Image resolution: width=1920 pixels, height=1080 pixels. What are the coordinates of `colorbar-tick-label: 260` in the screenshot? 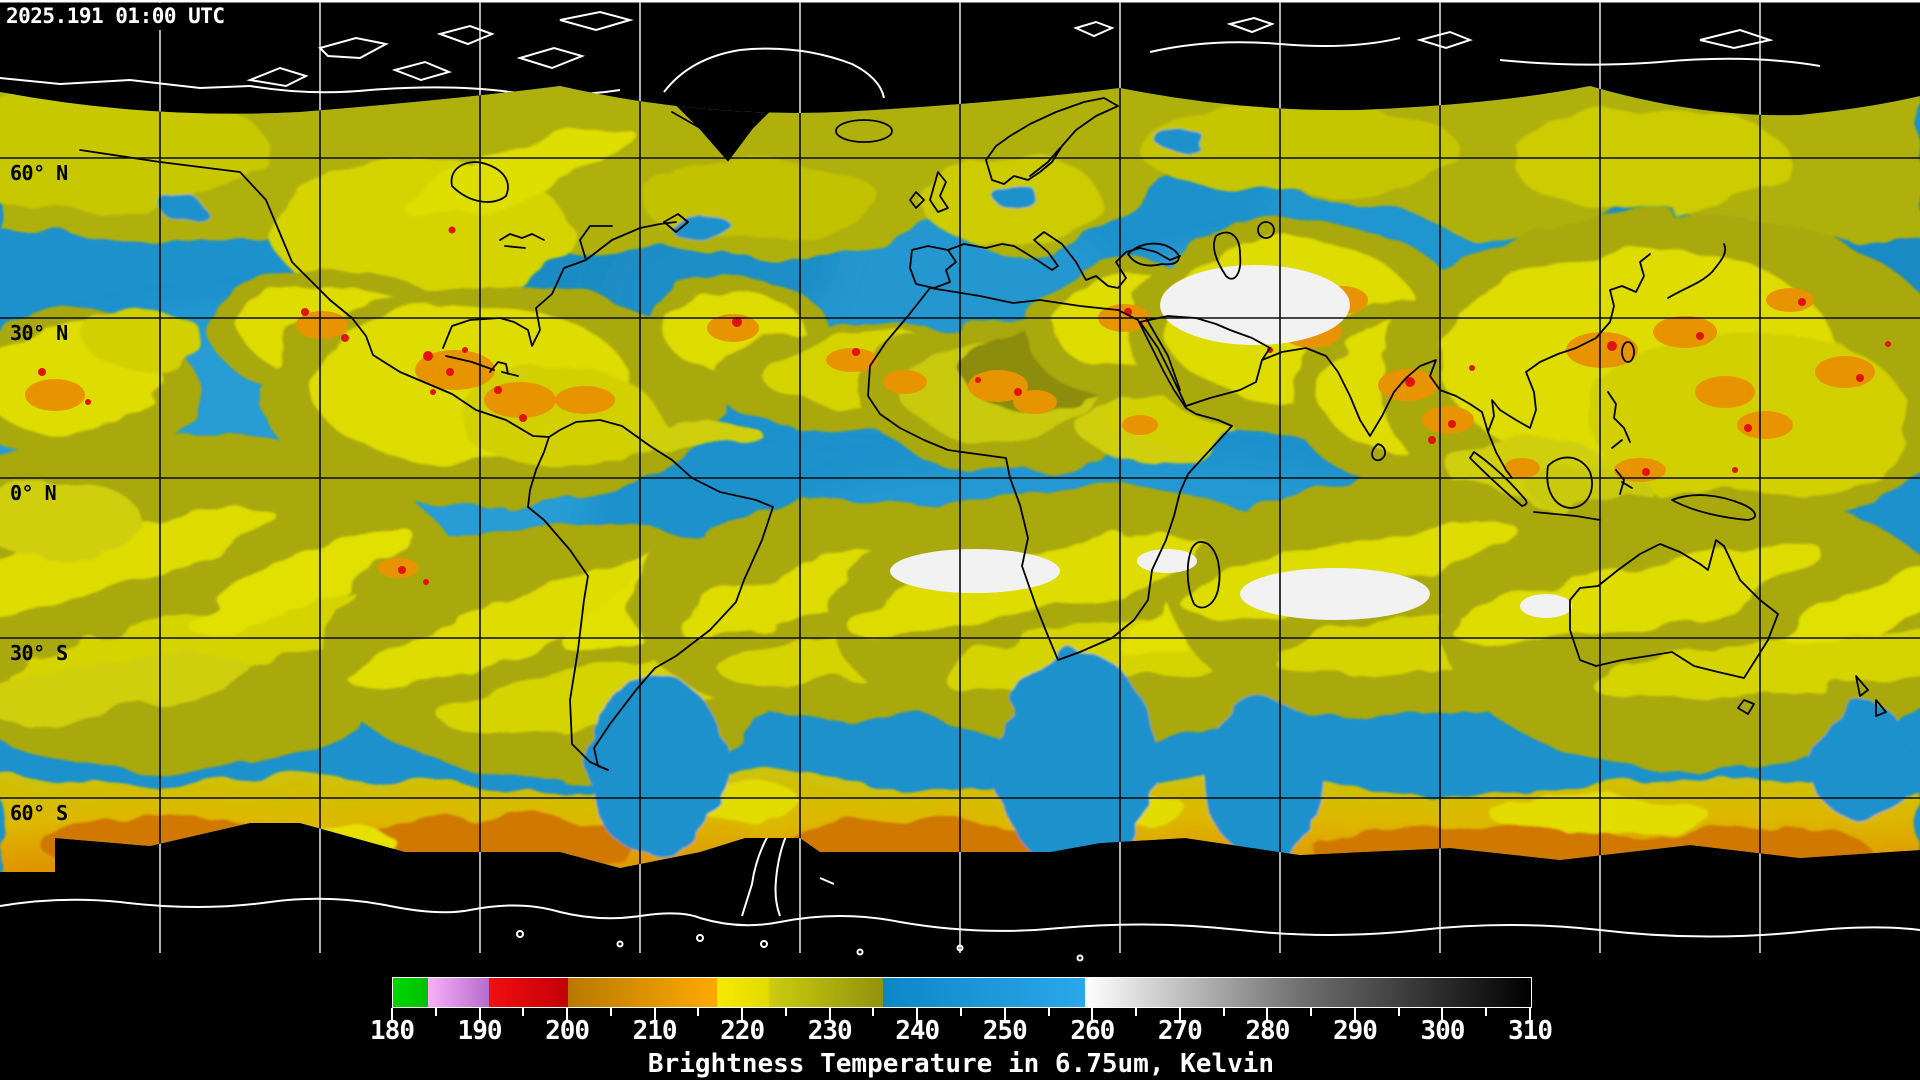 It's located at (1092, 1031).